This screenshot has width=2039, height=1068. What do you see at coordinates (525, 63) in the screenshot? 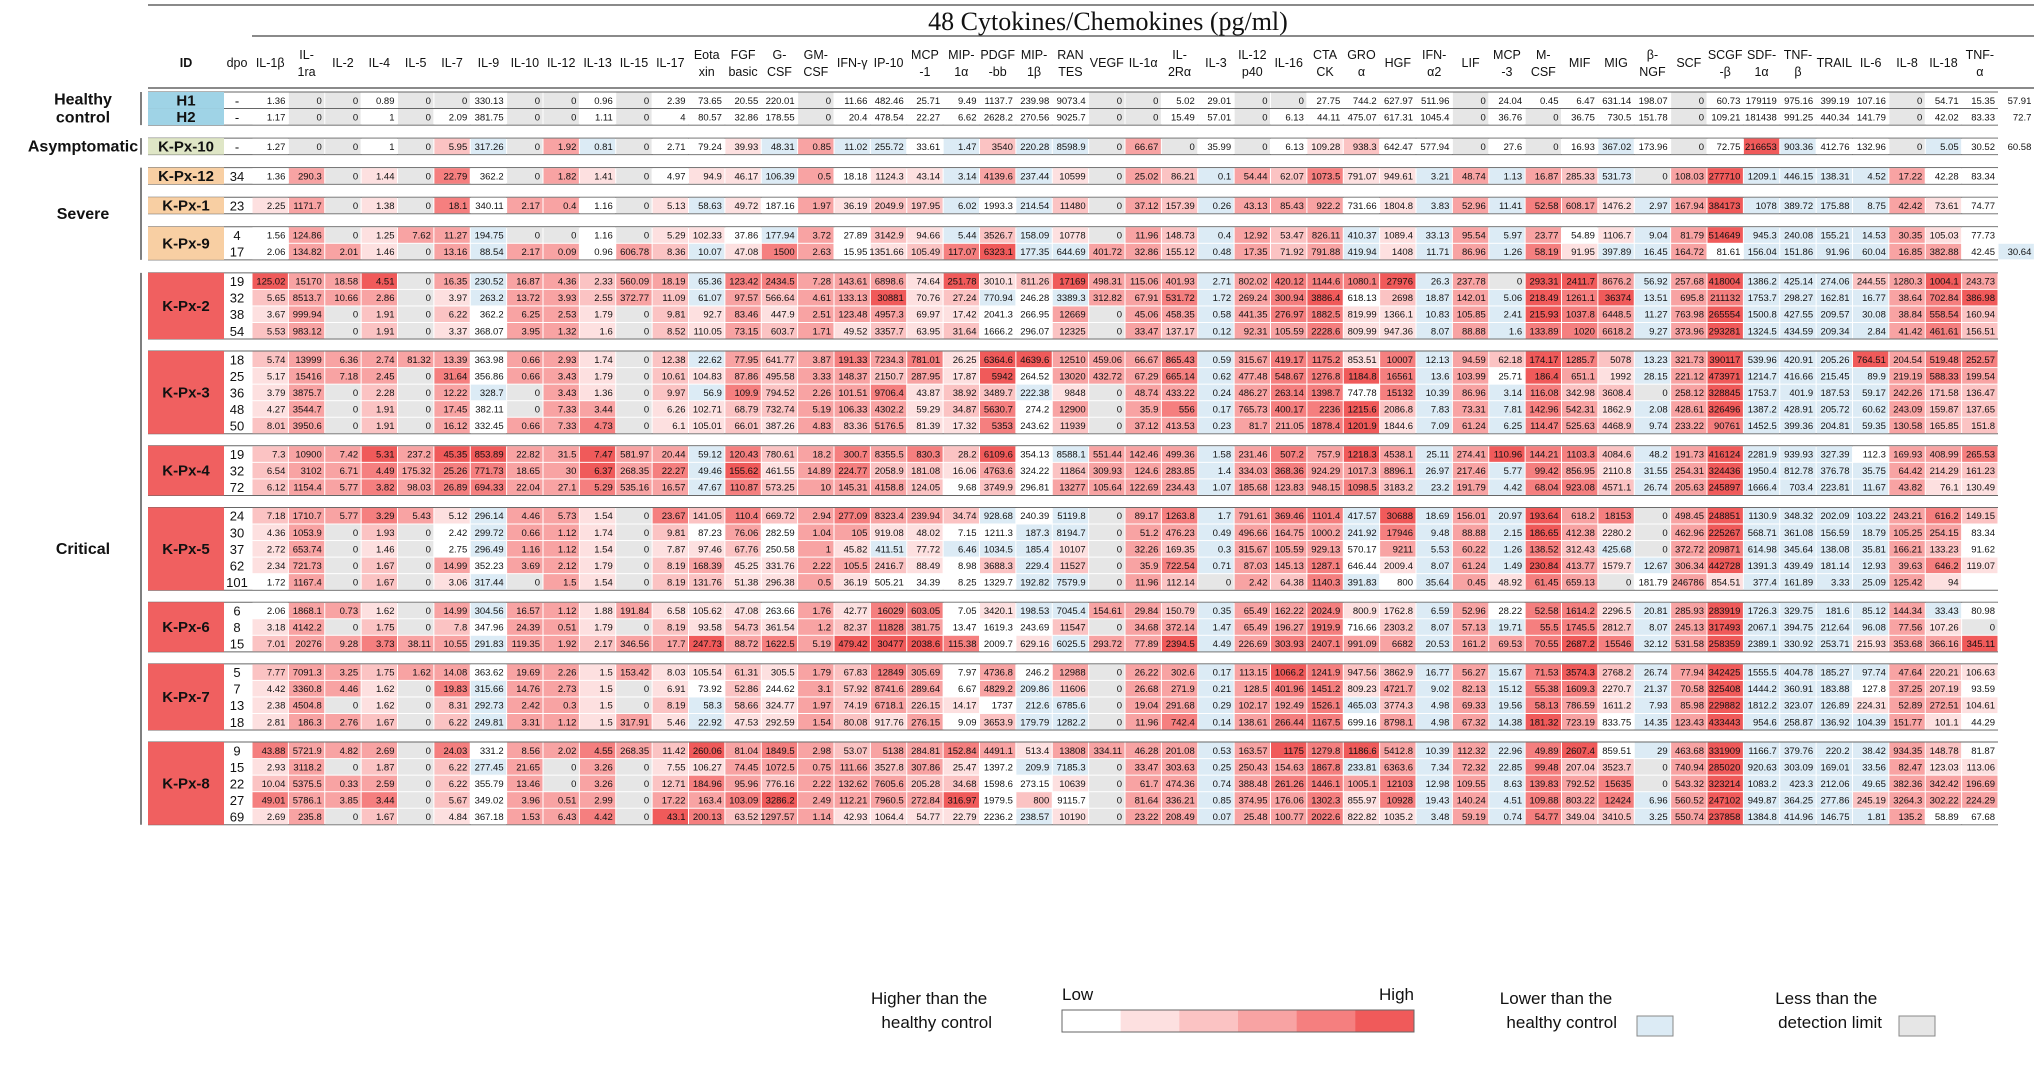
I see `column-header-il-10: IL-10` at bounding box center [525, 63].